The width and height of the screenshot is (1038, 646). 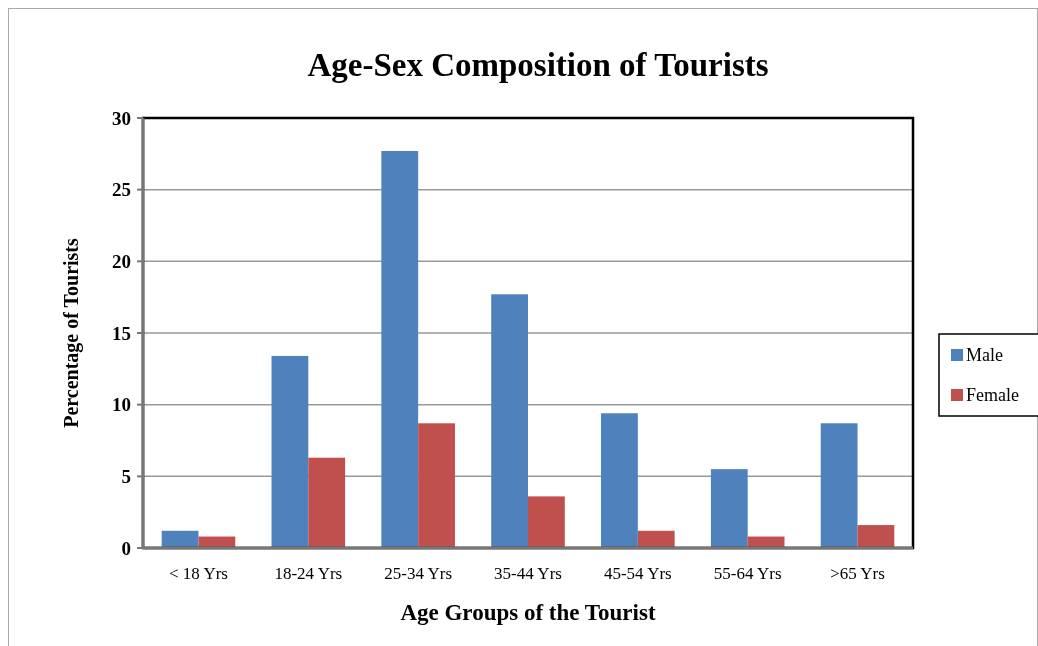 I want to click on x-tick-label: 55-64 Yrs, so click(x=747, y=573).